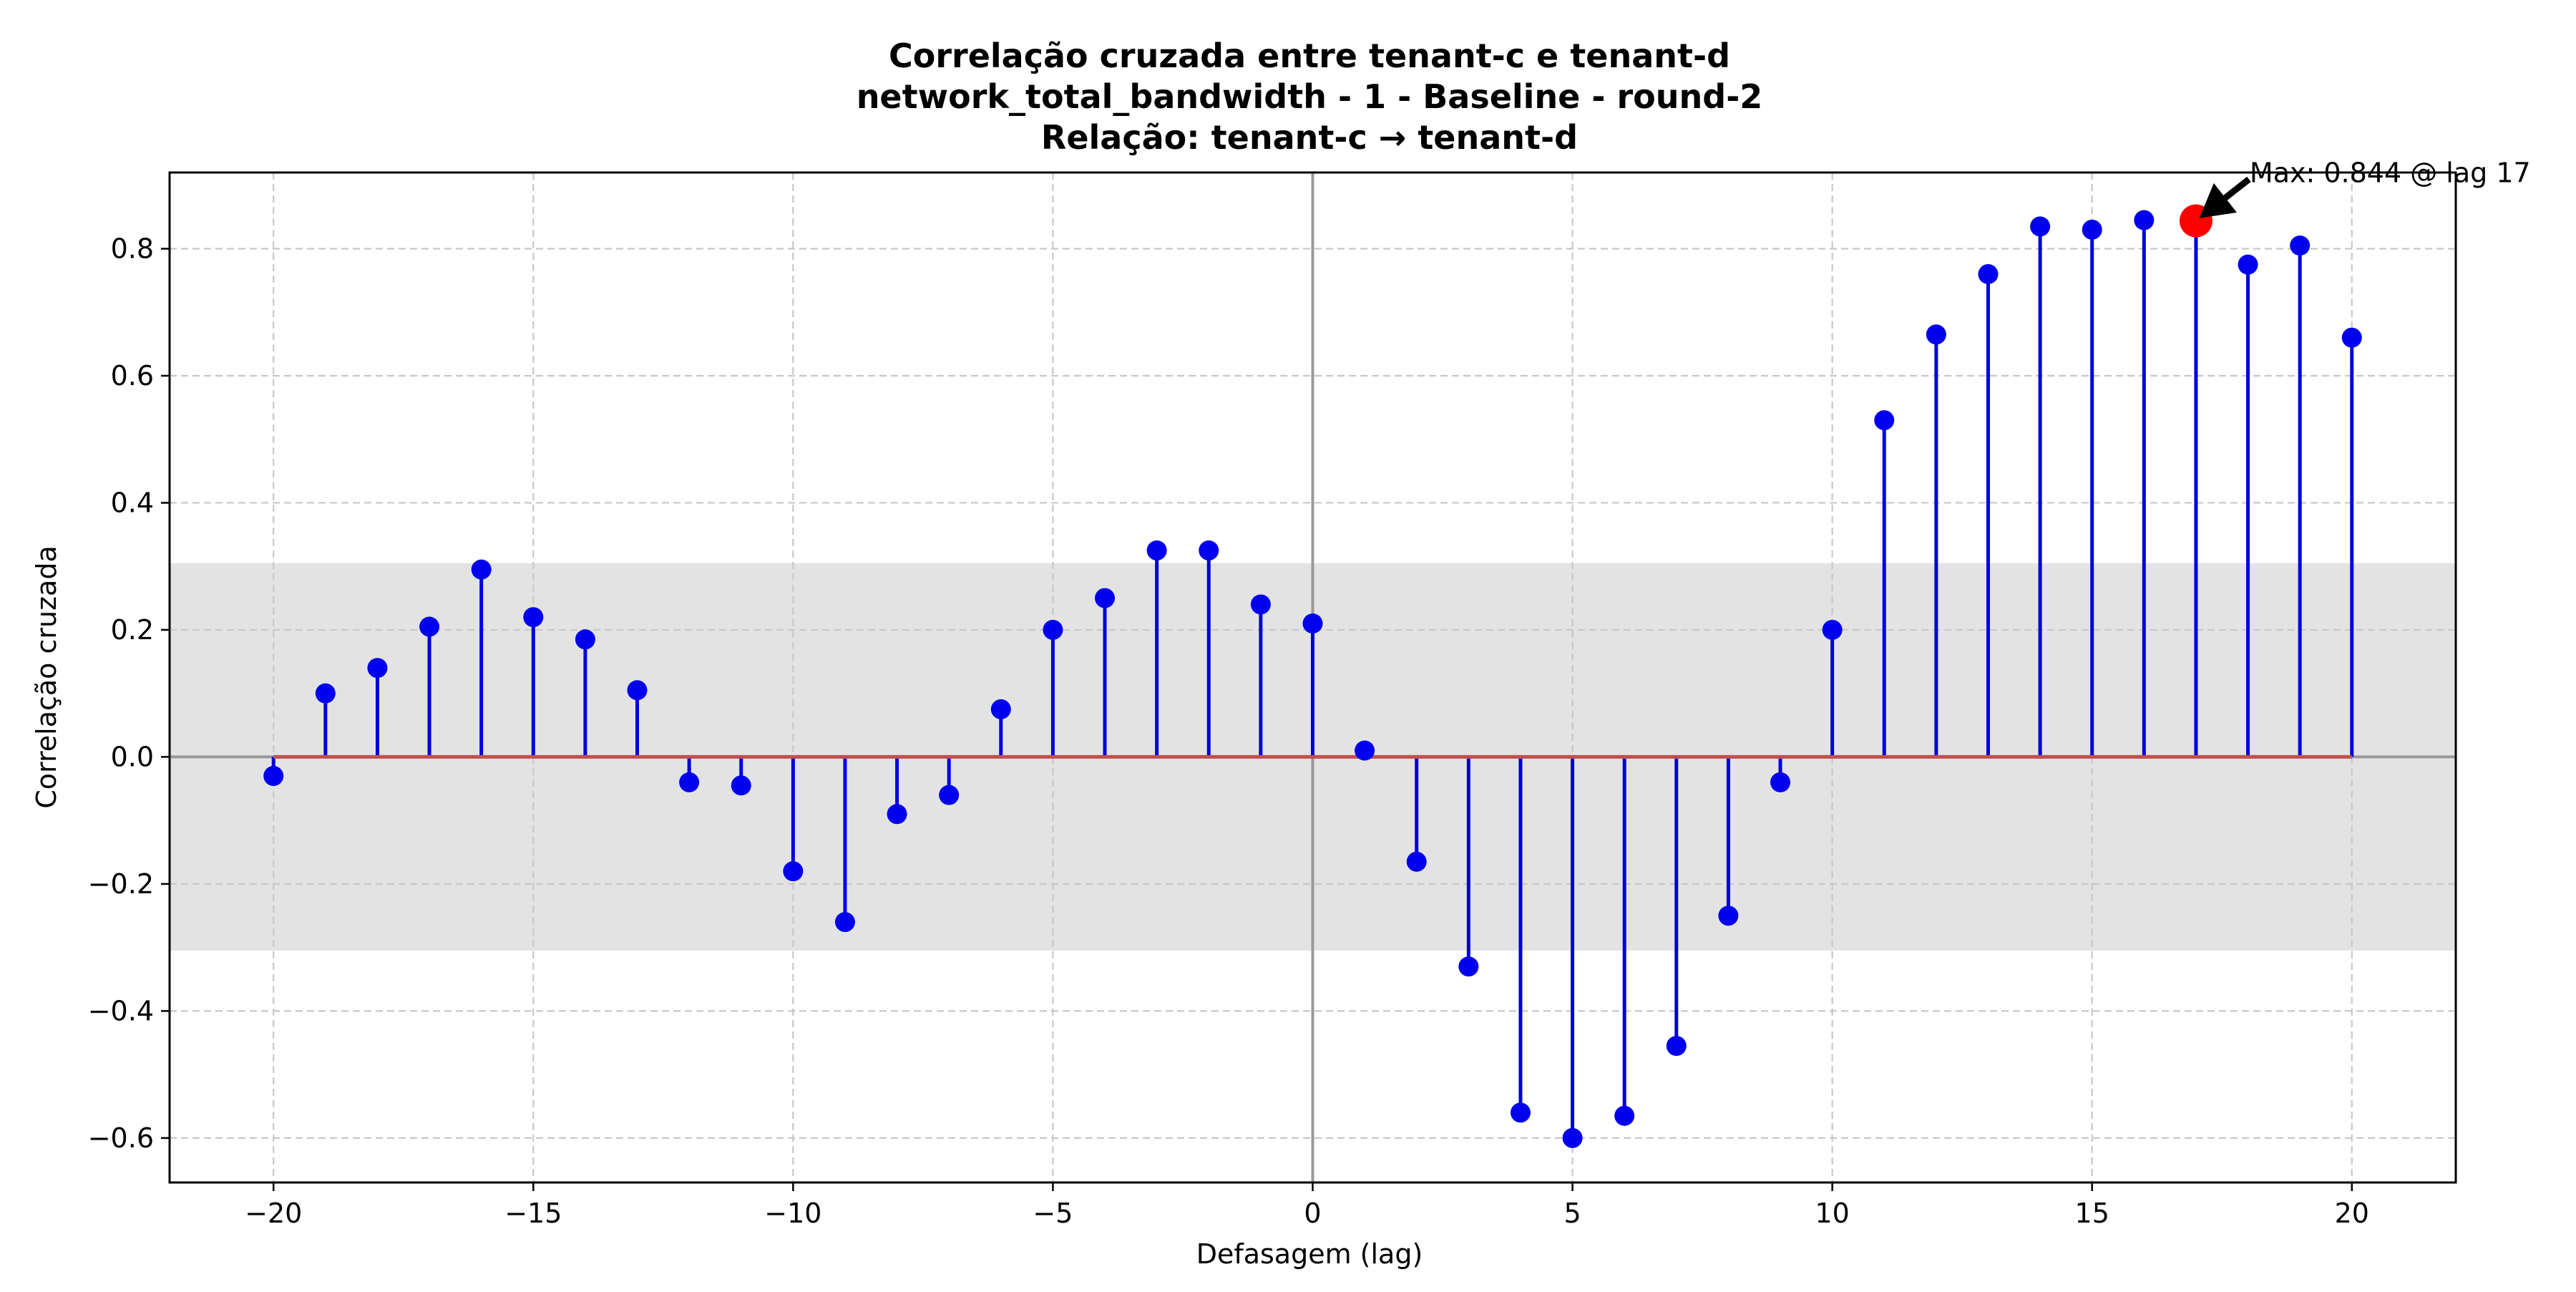 The height and width of the screenshot is (1292, 2576). Describe the element at coordinates (1572, 1213) in the screenshot. I see `x-tick-label: 5` at that location.